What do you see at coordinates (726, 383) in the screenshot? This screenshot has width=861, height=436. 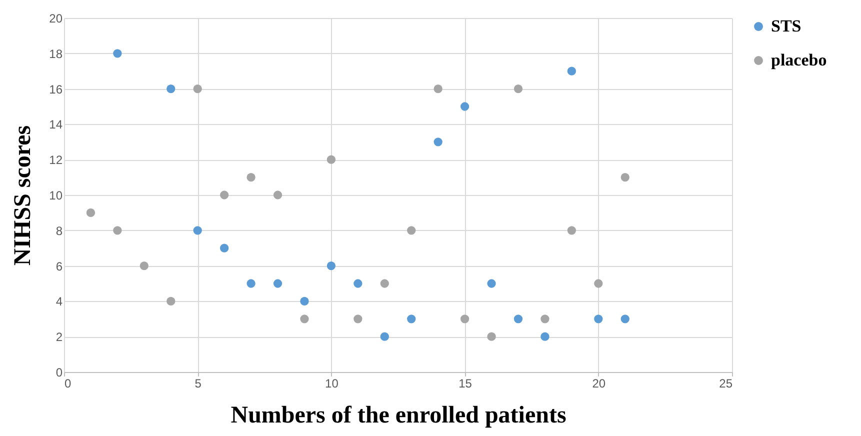 I see `x-tick-label: 25` at bounding box center [726, 383].